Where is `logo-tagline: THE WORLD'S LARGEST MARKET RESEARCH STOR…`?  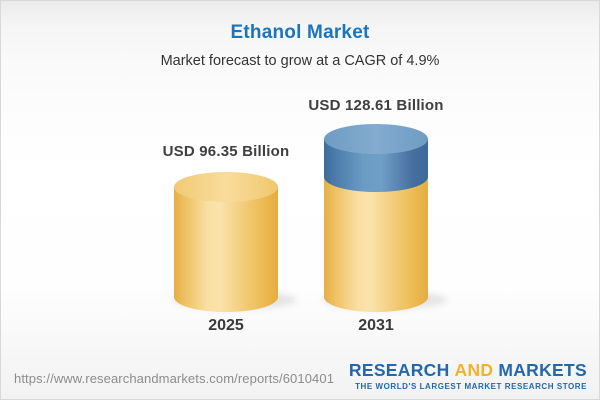 logo-tagline: THE WORLD'S LARGEST MARKET RESEARCH STOR… is located at coordinates (471, 386).